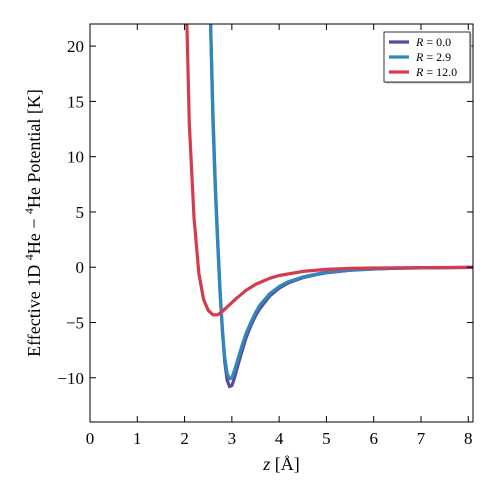 The height and width of the screenshot is (498, 498). Describe the element at coordinates (33, 223) in the screenshot. I see `y-axis-label: Effective 1D 4He − 4He Potential [K]` at that location.